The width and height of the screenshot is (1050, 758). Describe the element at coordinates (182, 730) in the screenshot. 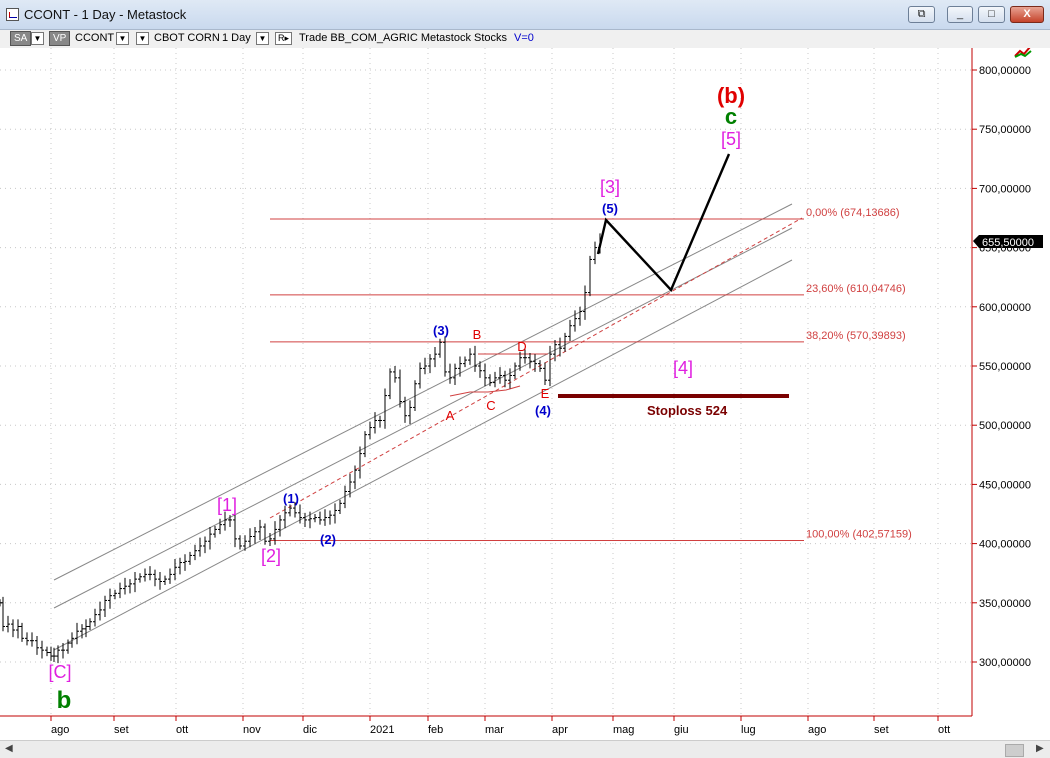

I see `x-tick-label: ott` at that location.